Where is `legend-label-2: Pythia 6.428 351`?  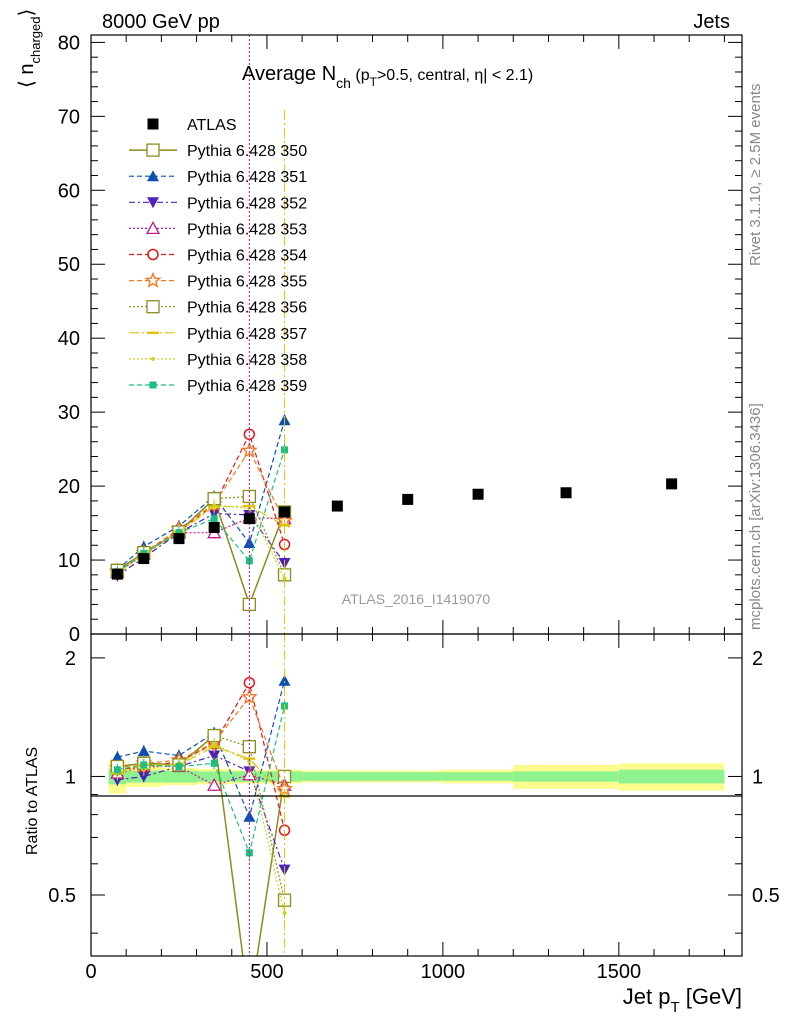 legend-label-2: Pythia 6.428 351 is located at coordinates (247, 177).